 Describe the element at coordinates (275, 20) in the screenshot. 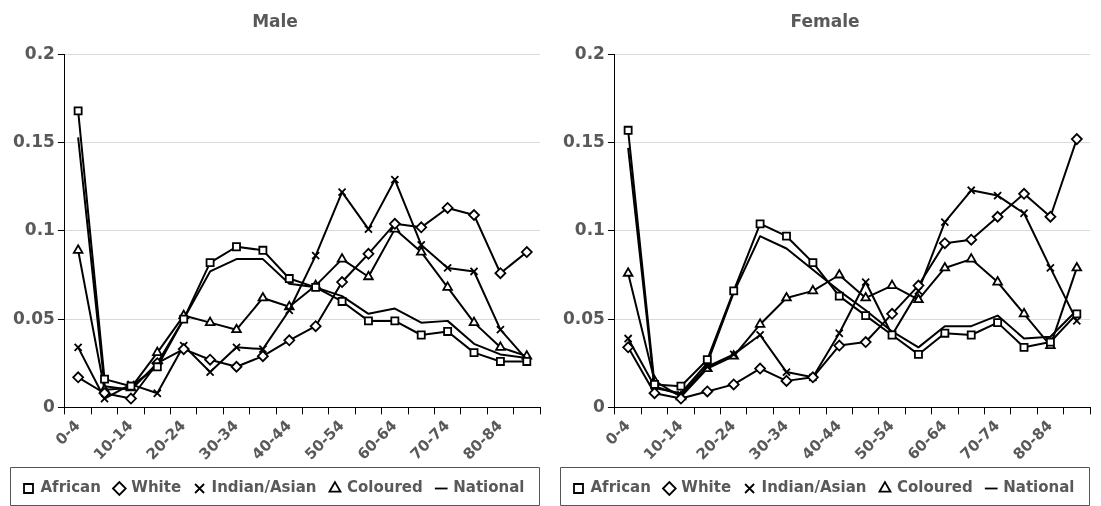

I see `chart-title: Male` at that location.